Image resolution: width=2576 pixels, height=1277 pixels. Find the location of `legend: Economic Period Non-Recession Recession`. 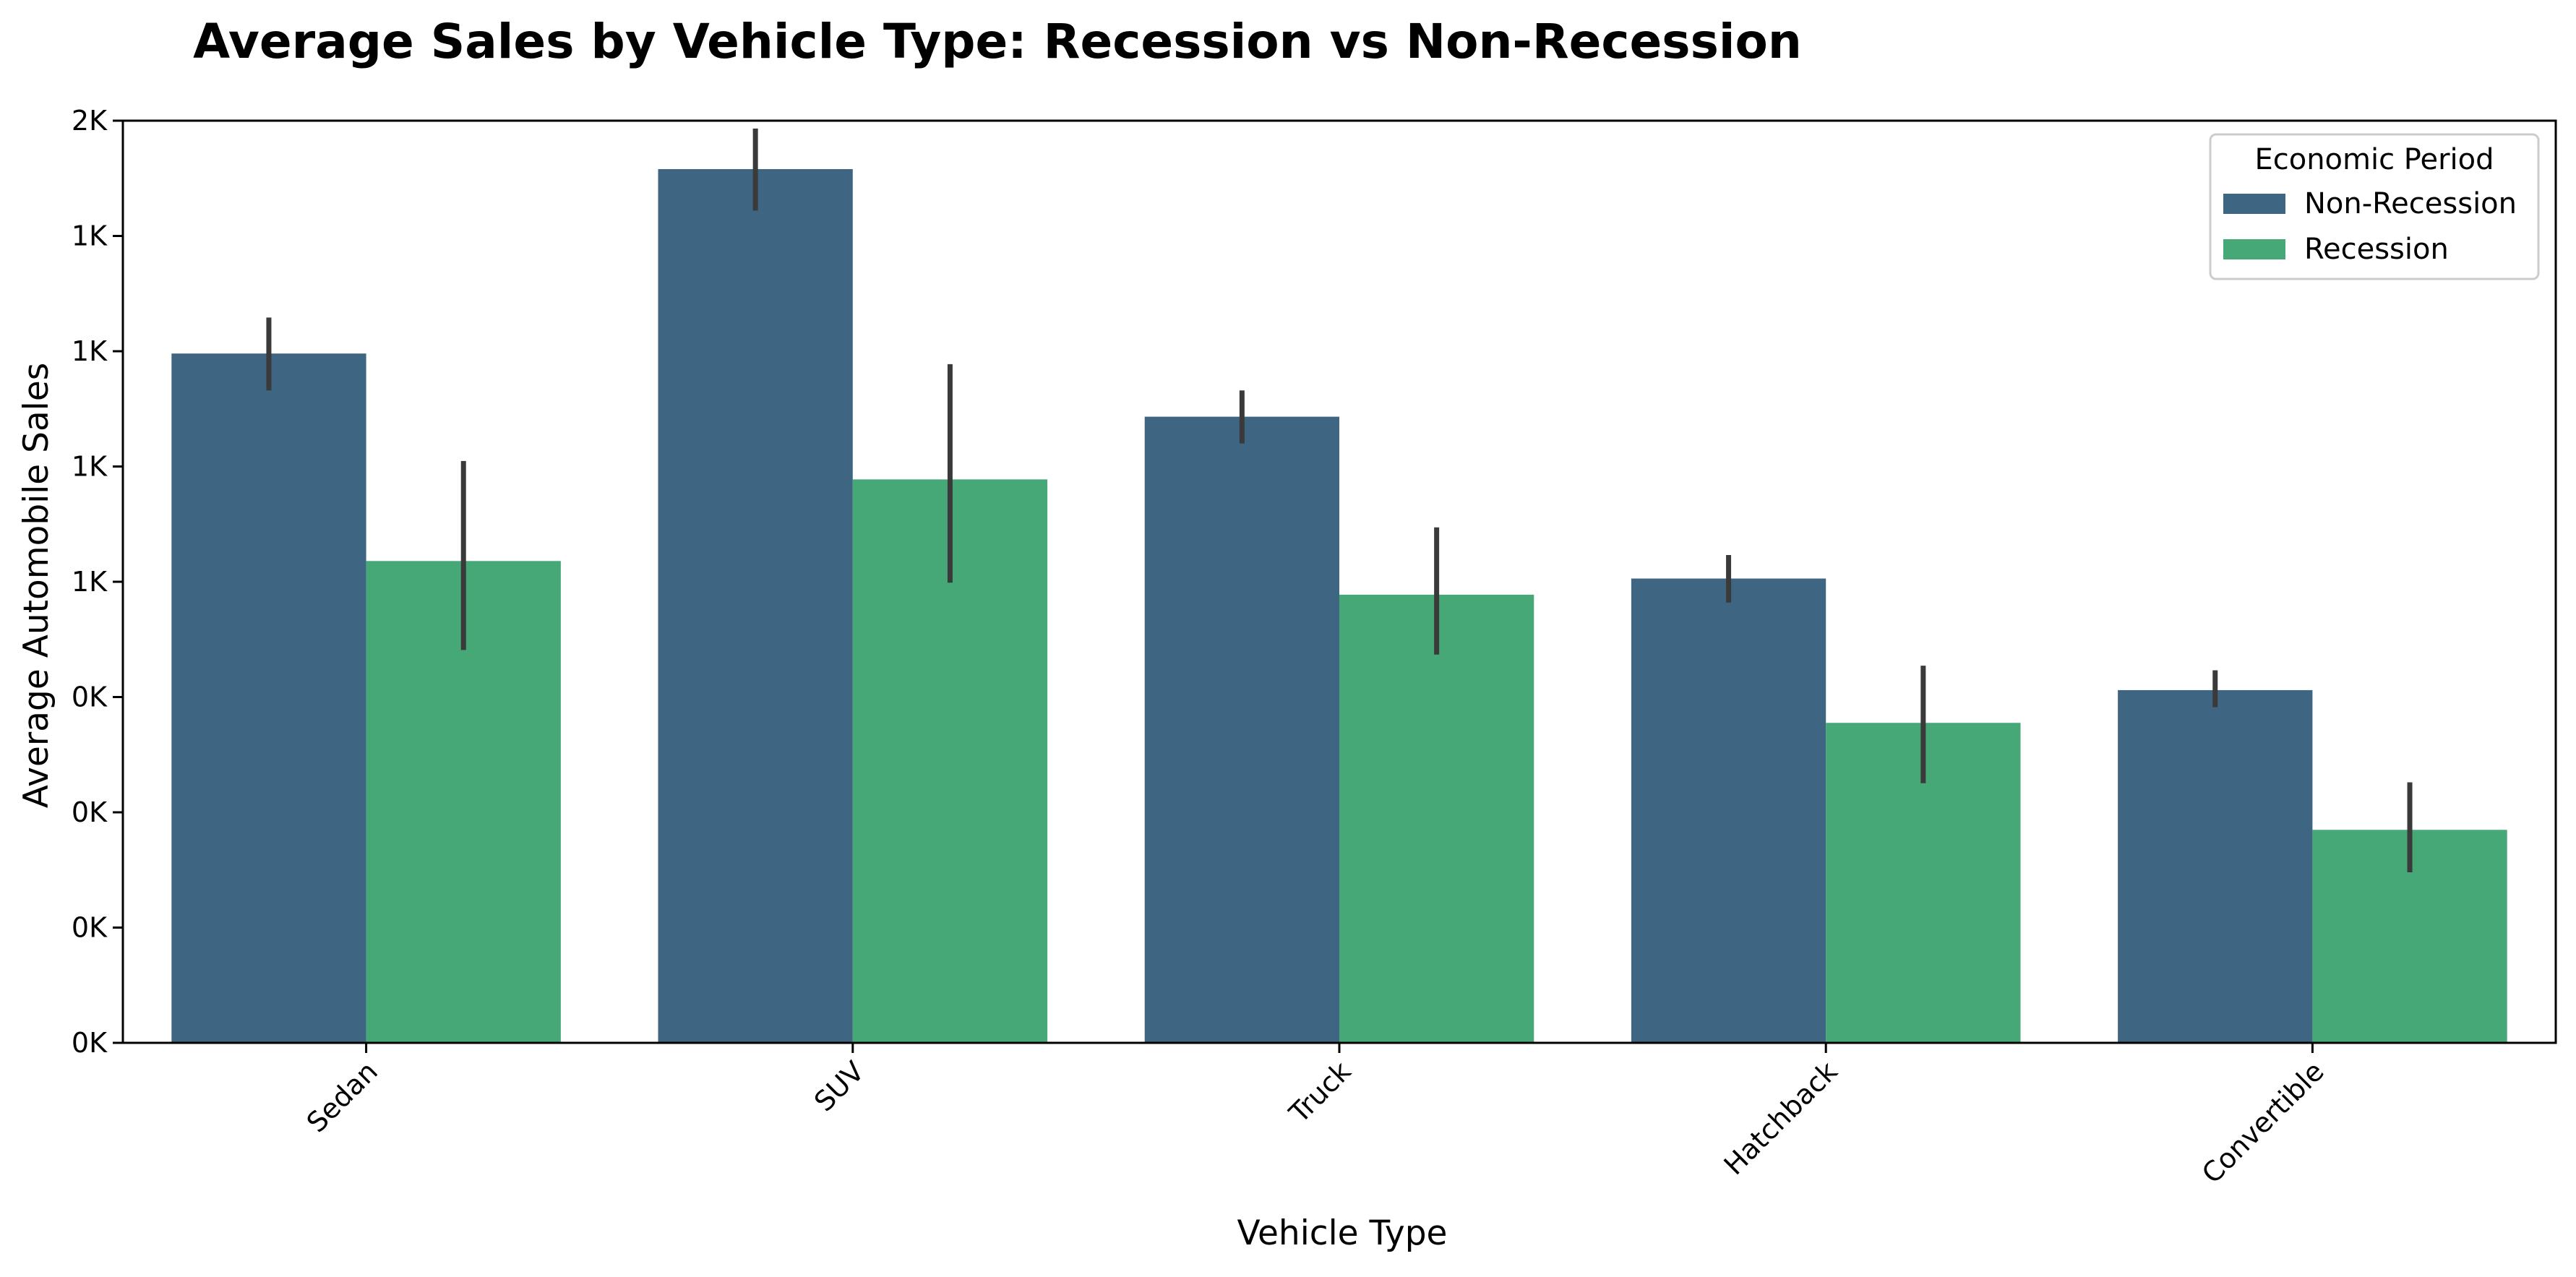

legend: Economic Period Non-Recession Recession is located at coordinates (2375, 207).